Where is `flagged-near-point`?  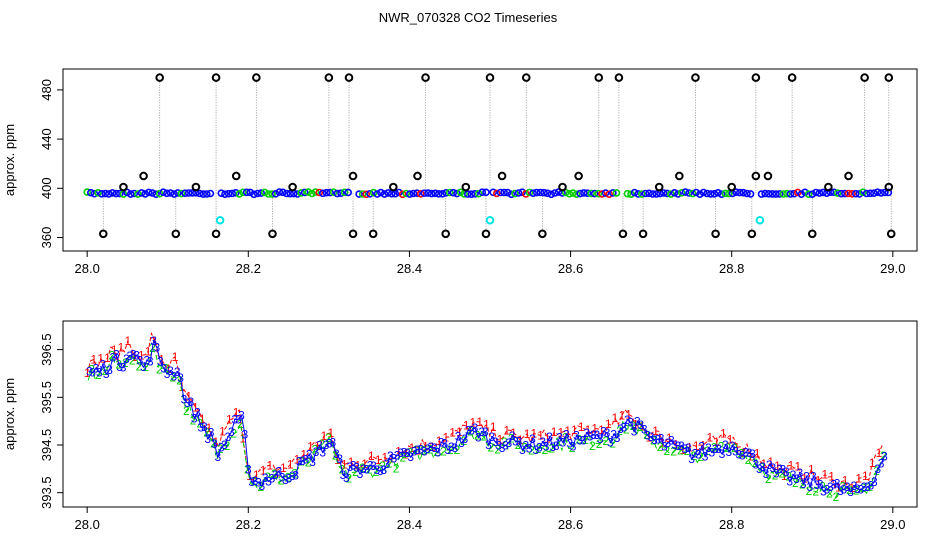
flagged-near-point is located at coordinates (889, 187).